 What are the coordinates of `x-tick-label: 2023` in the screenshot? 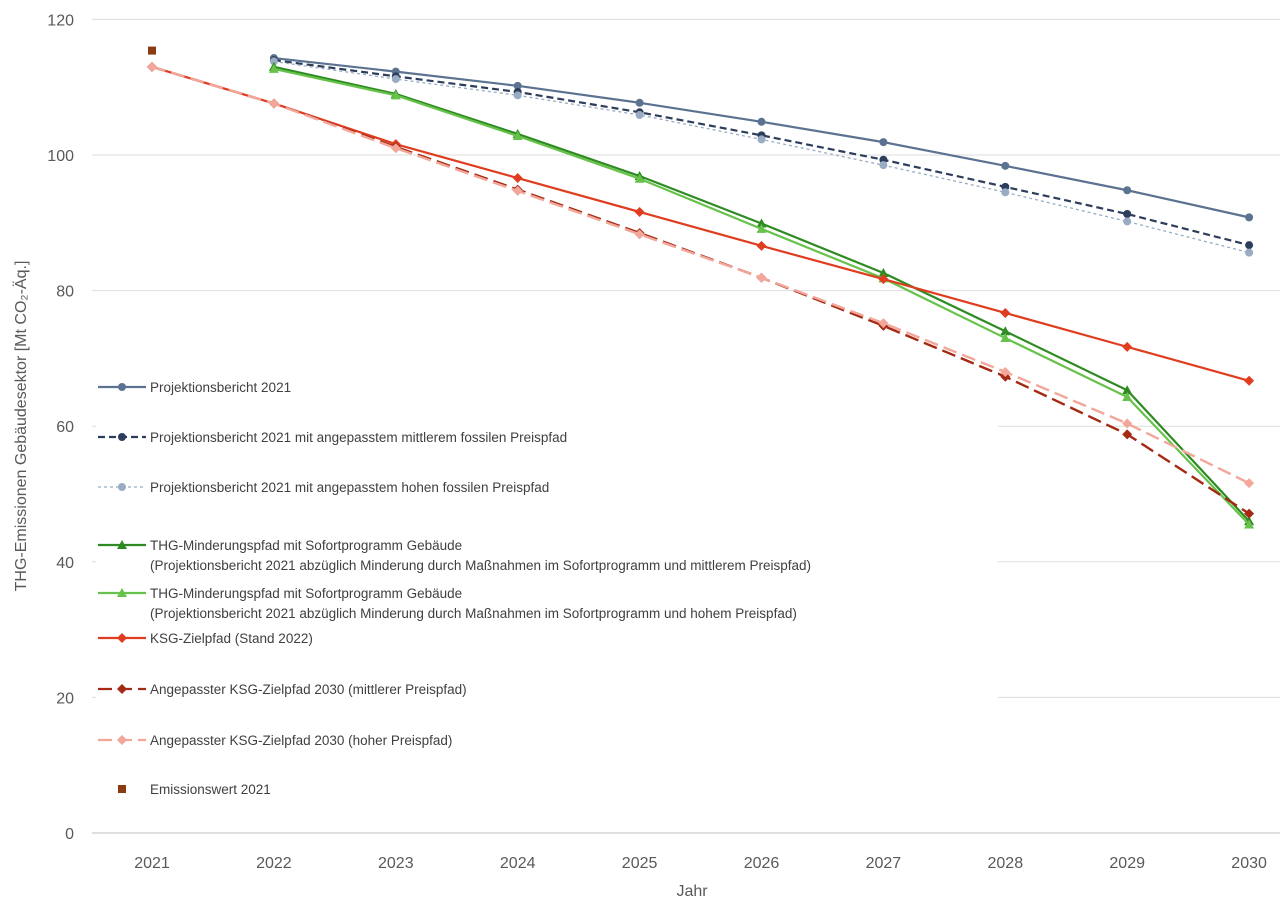 It's located at (396, 863).